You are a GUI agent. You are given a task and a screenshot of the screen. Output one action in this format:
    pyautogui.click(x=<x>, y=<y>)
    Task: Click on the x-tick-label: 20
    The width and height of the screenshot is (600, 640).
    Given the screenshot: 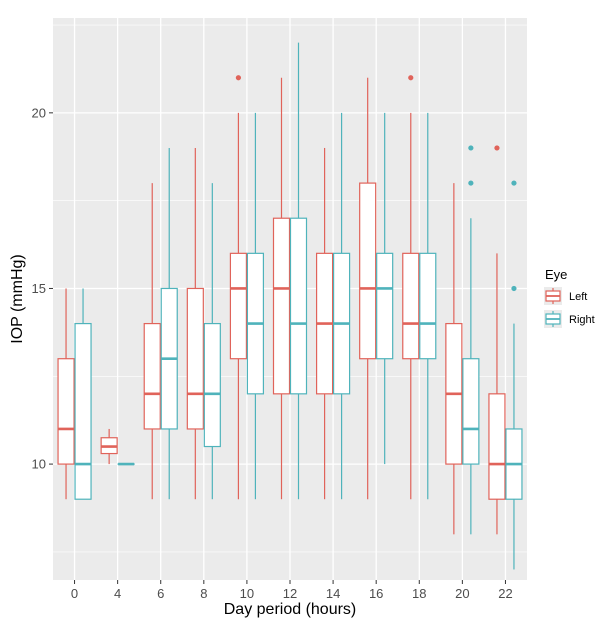 What is the action you would take?
    pyautogui.click(x=462, y=593)
    